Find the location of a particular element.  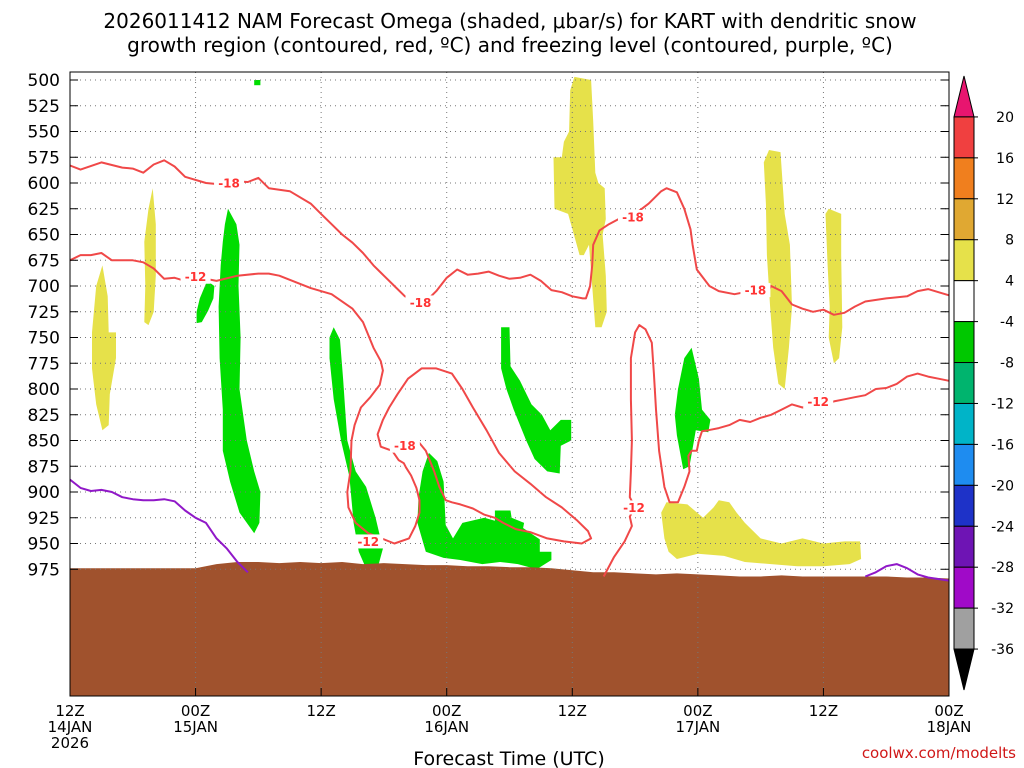

x-tick-label-84-2: 18JAN is located at coordinates (949, 727).